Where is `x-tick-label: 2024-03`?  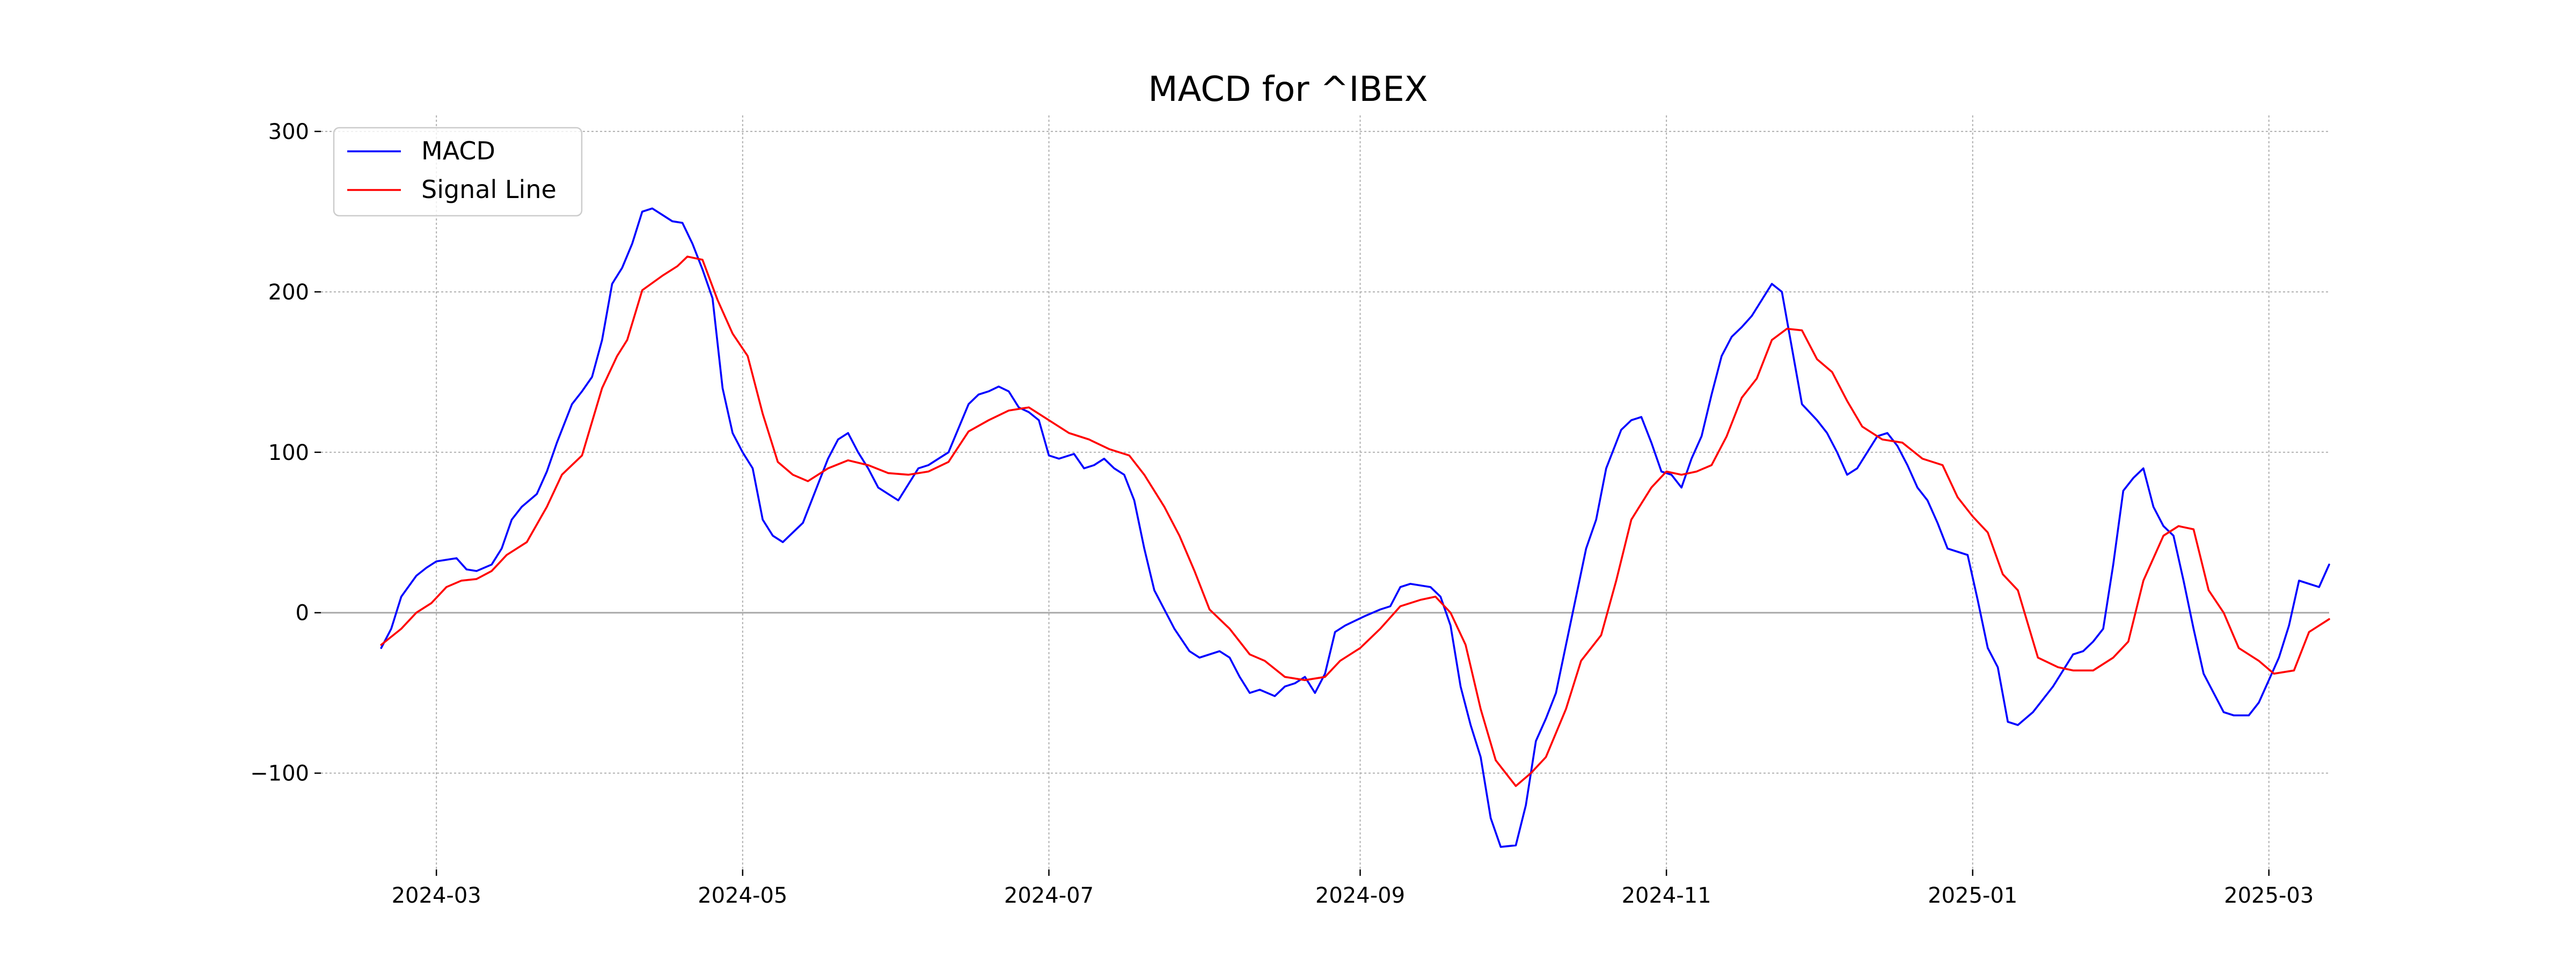 x-tick-label: 2024-03 is located at coordinates (436, 895).